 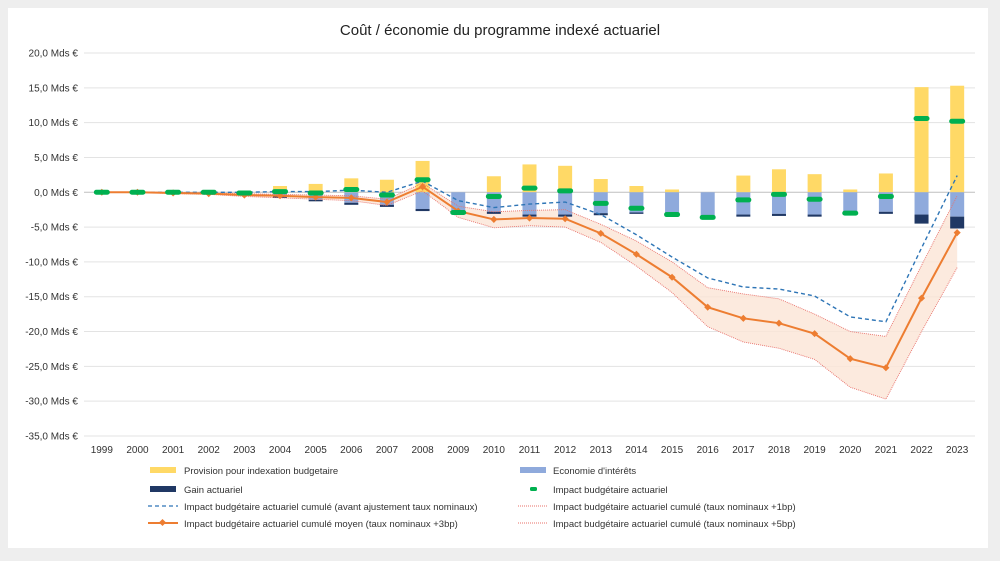 I want to click on x-tick-label: 2005, so click(x=316, y=450).